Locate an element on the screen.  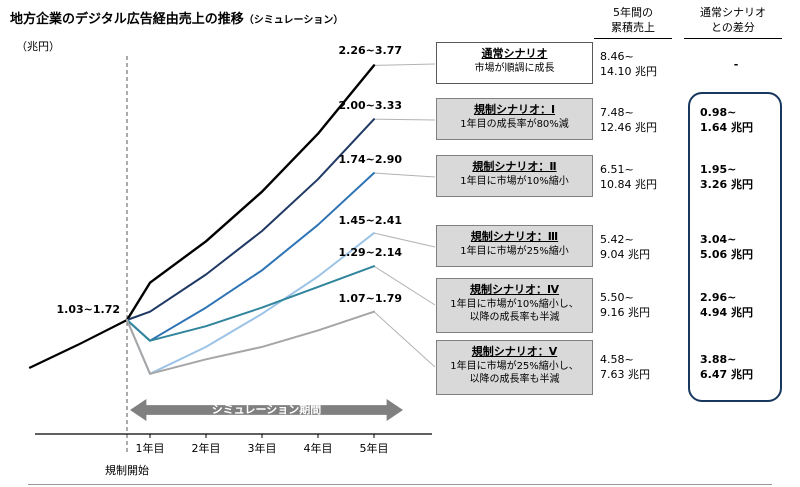
difference-value-2: 1.95~ 3.26 兆円 is located at coordinates (736, 177).